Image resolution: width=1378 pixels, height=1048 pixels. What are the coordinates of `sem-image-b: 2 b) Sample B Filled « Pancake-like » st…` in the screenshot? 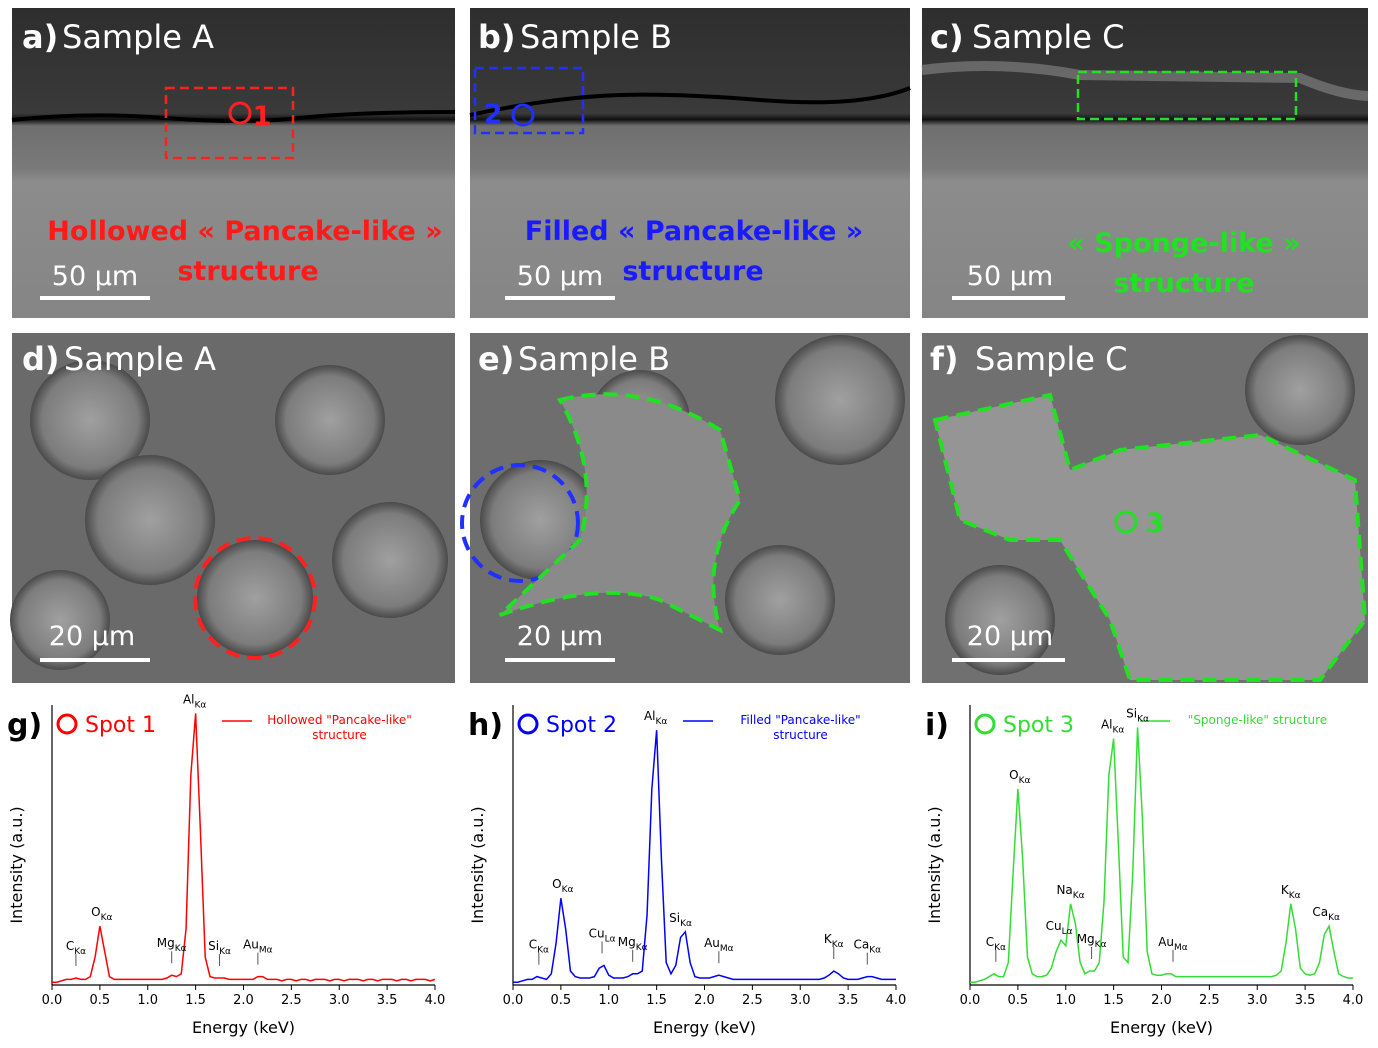 It's located at (690, 163).